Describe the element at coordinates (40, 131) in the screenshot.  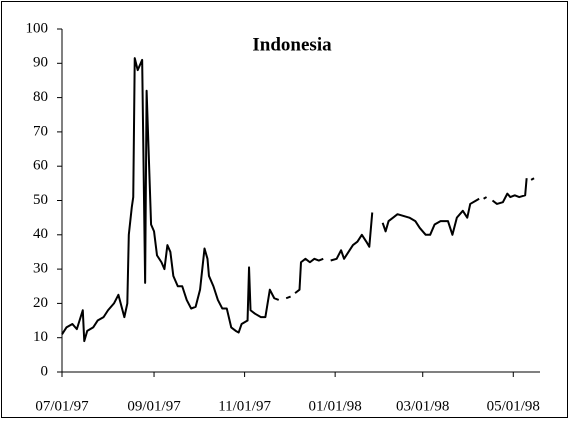
I see `y-tick-label: 70` at that location.